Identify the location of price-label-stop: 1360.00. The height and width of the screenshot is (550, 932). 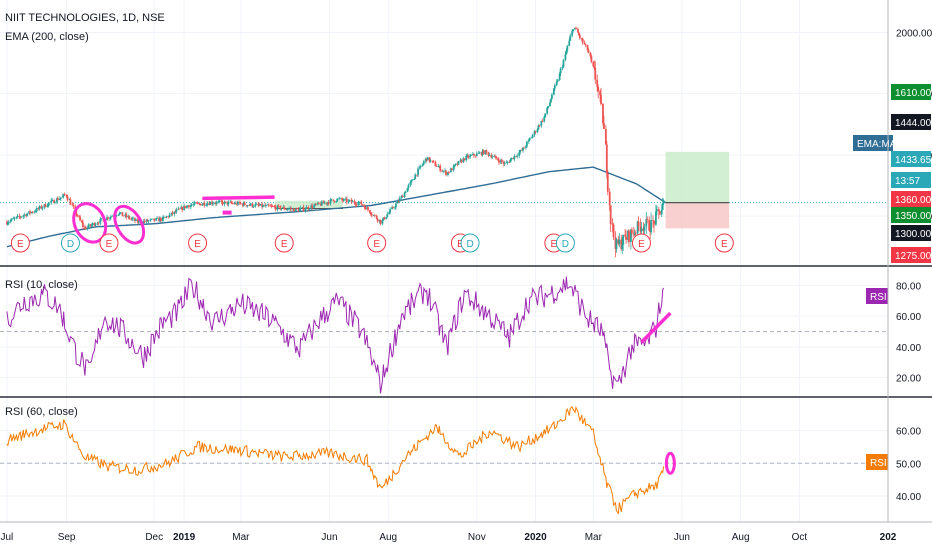
(911, 199).